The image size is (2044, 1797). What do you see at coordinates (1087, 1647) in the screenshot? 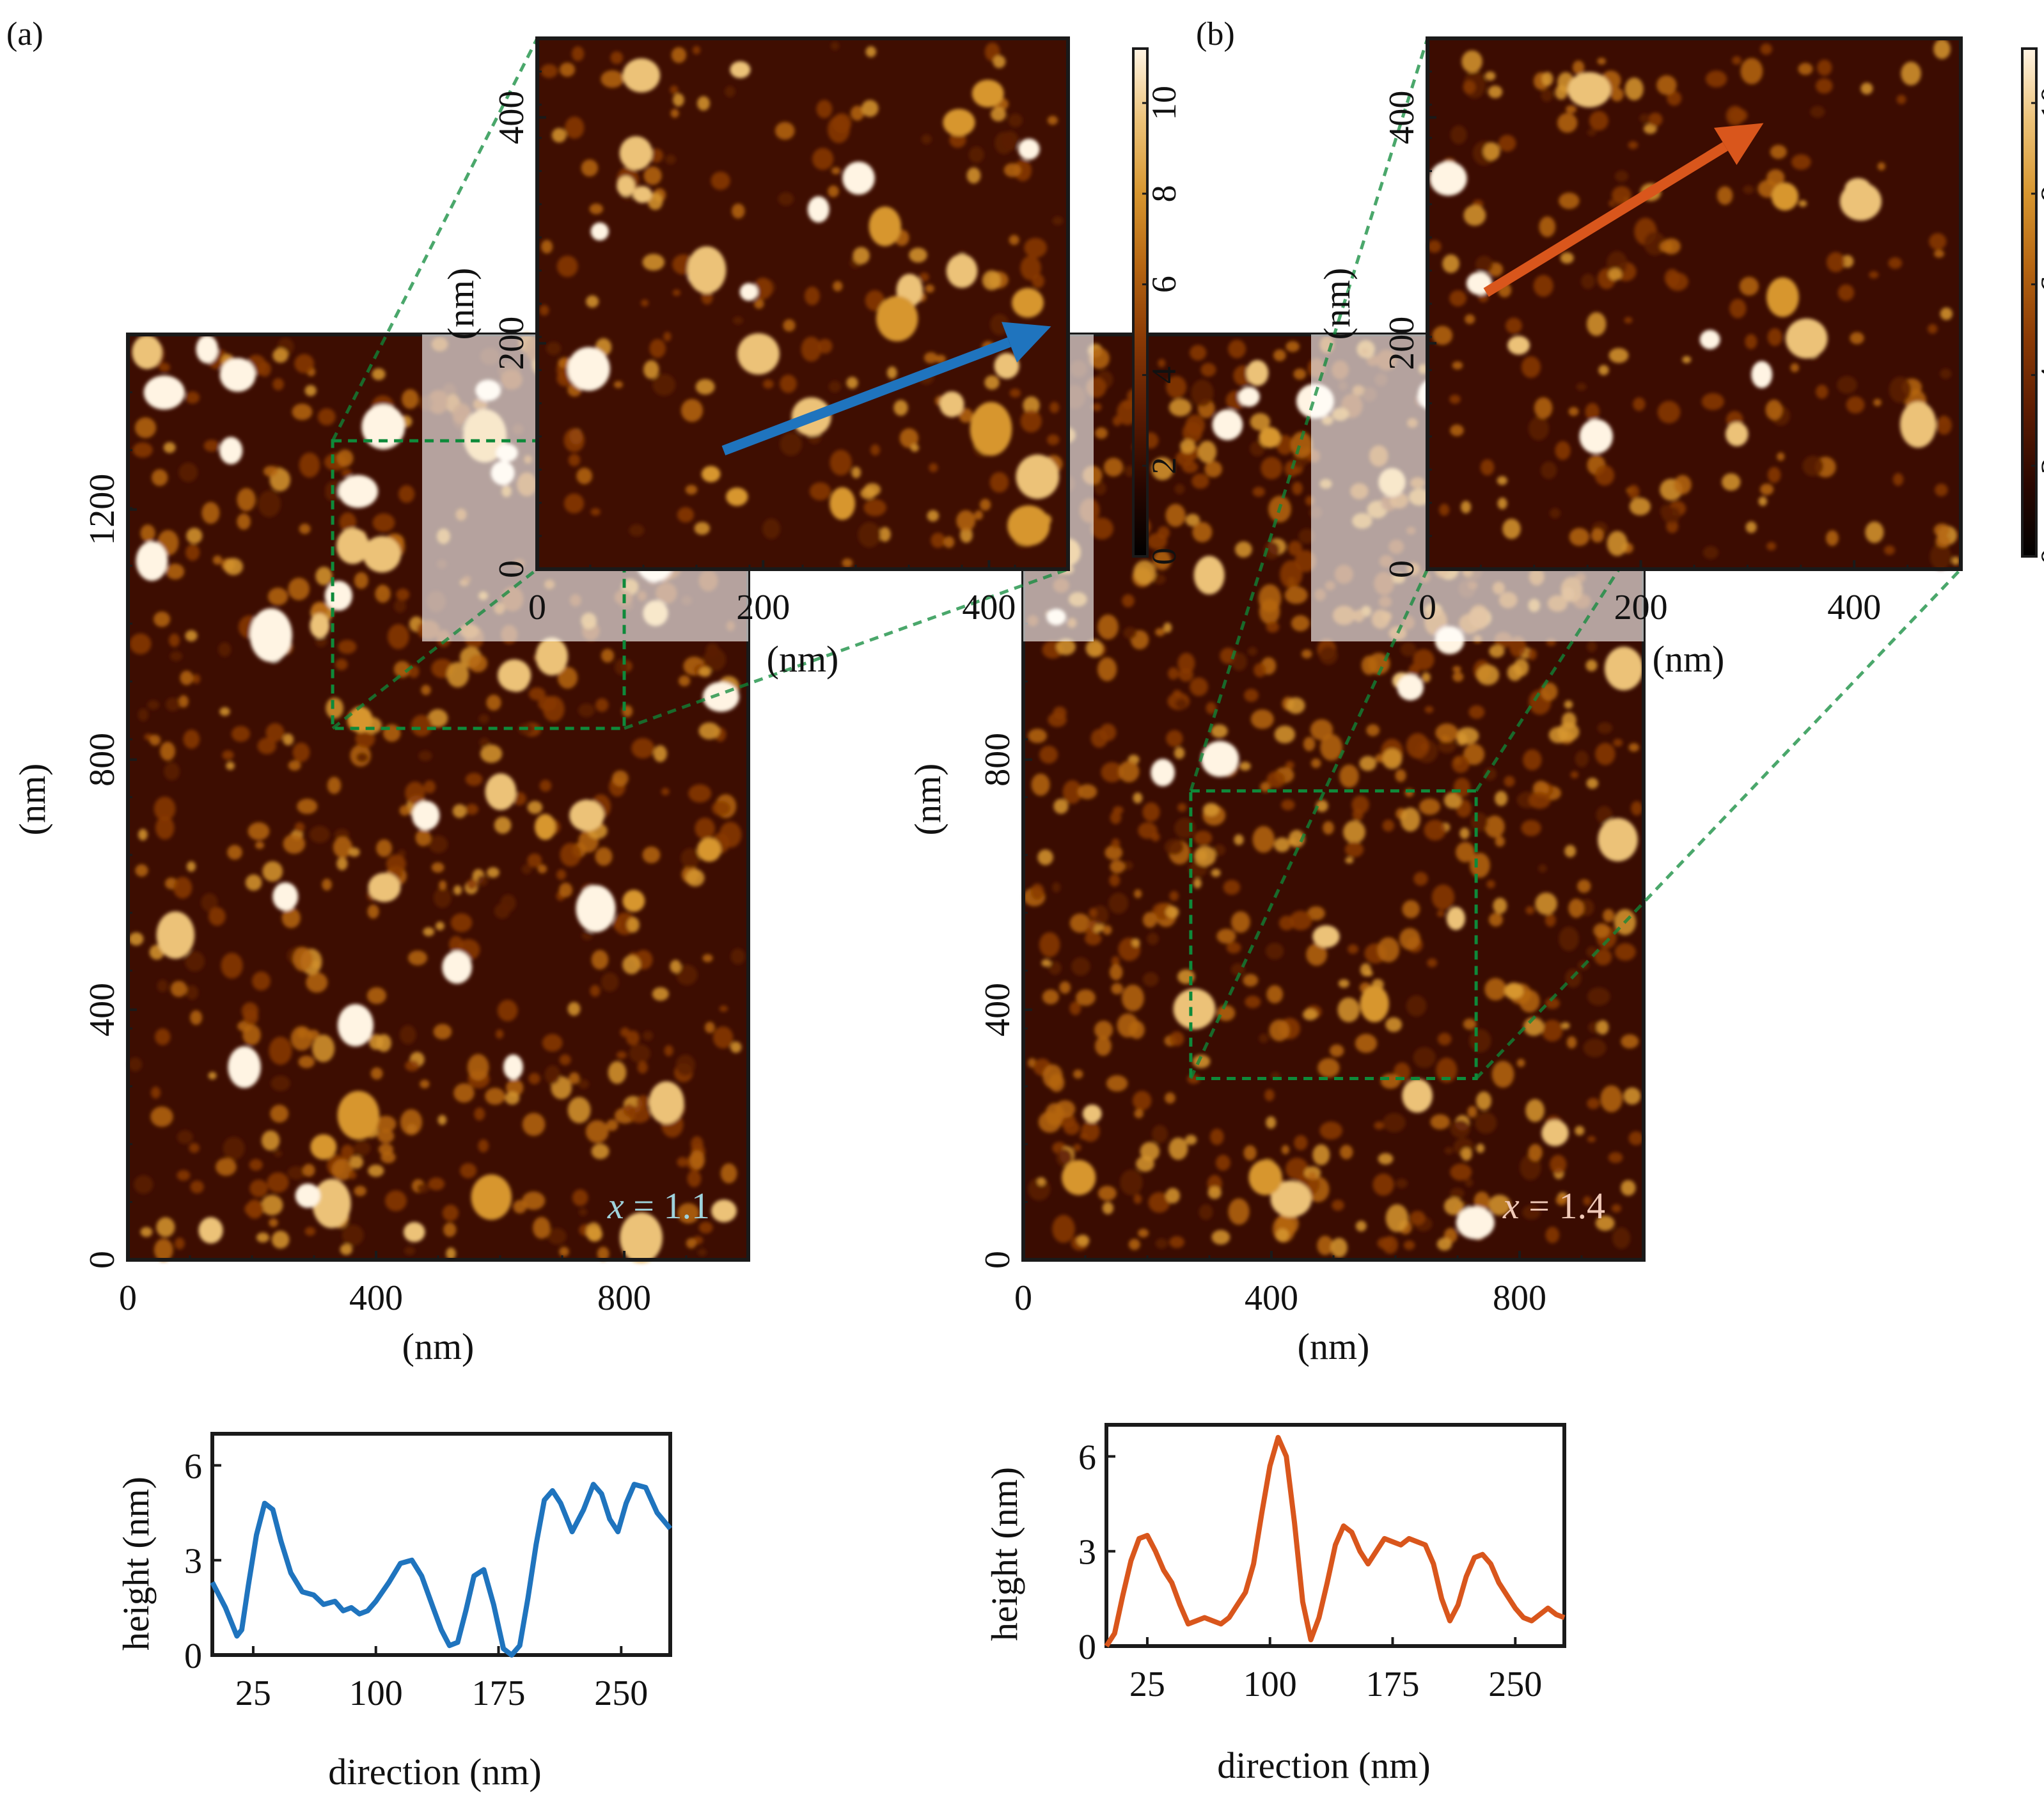
I see `y-tick-label: 0` at bounding box center [1087, 1647].